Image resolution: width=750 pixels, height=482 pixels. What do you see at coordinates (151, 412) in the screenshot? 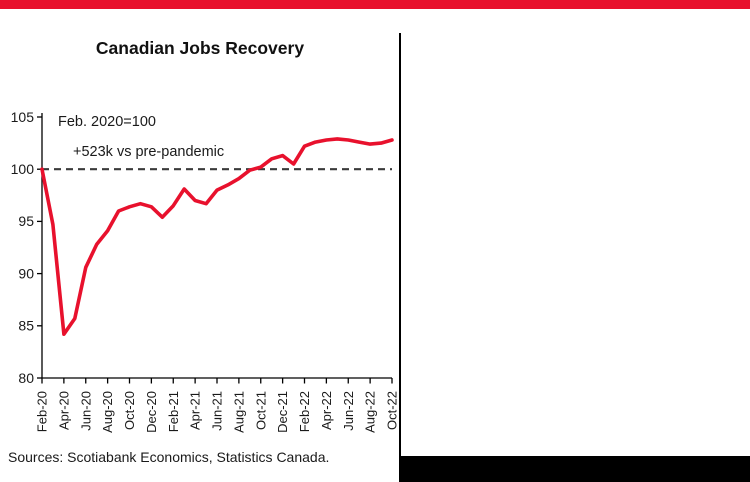
I see `svg-text: Dec-20` at bounding box center [151, 412].